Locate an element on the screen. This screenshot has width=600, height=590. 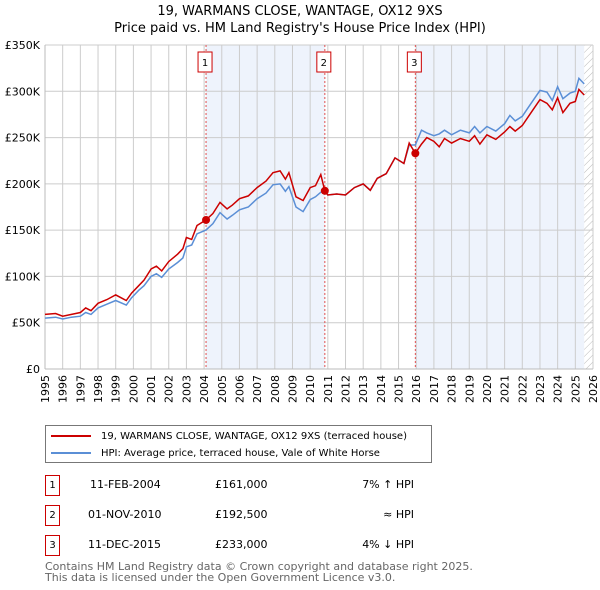
x-tick-label: 2017 is located at coordinates (434, 389).